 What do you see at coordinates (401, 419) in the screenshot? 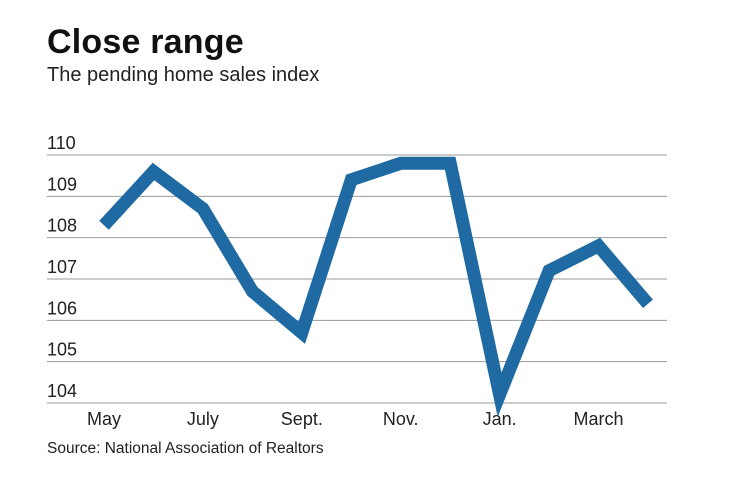
I see `x-tick-label: Nov.` at bounding box center [401, 419].